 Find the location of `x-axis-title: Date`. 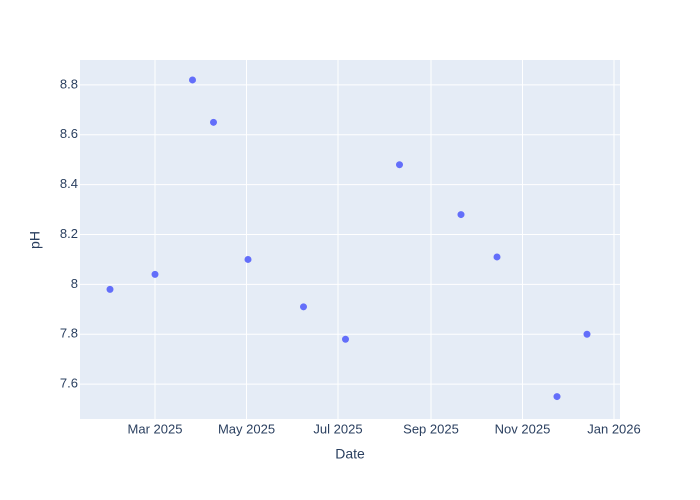

x-axis-title: Date is located at coordinates (350, 454).